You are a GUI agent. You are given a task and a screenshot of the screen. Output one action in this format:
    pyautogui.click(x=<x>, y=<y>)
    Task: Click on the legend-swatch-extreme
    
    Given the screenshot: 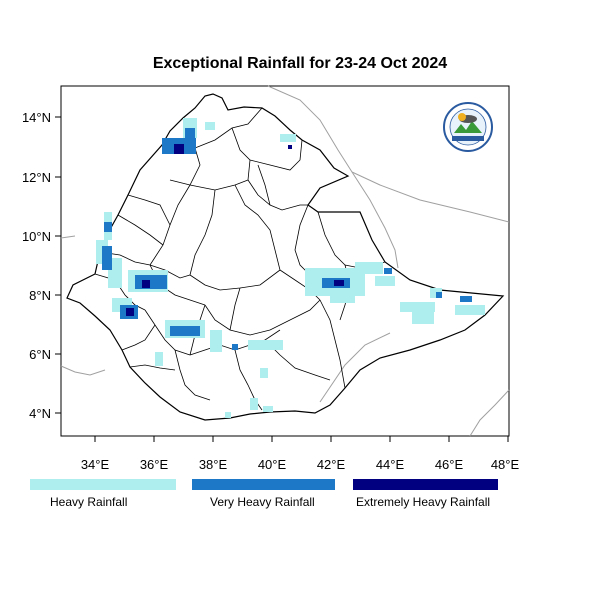 What is the action you would take?
    pyautogui.click(x=425, y=484)
    